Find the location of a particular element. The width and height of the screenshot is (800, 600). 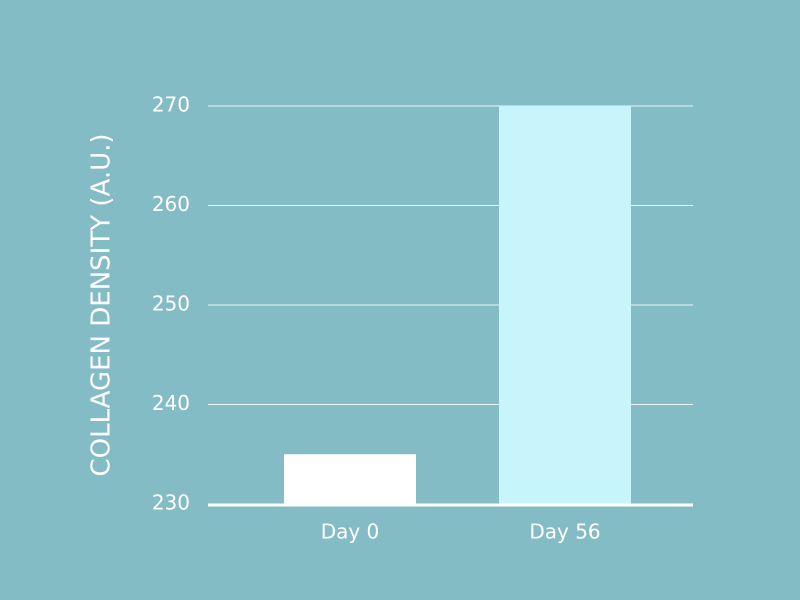

y-tick-label: 250 is located at coordinates (171, 304).